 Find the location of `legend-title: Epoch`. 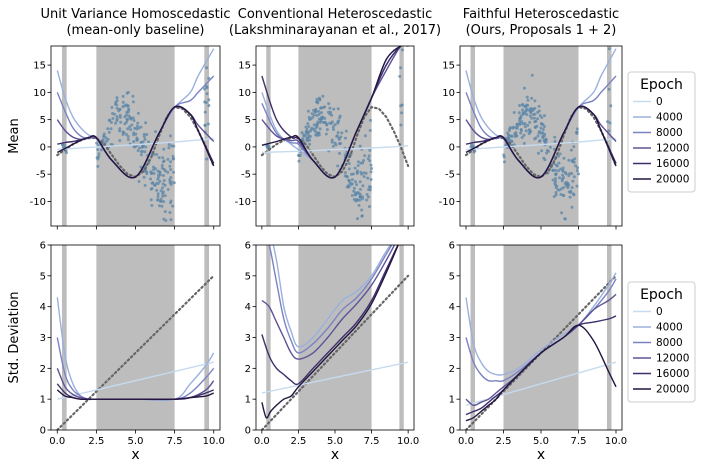

legend-title: Epoch is located at coordinates (661, 85).